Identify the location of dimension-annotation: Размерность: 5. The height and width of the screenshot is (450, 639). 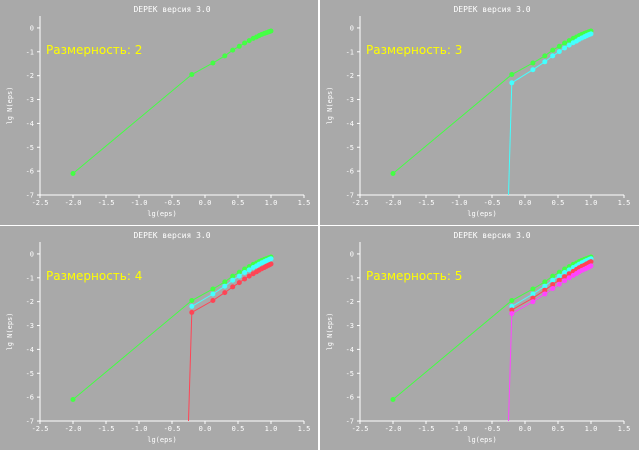
(414, 276).